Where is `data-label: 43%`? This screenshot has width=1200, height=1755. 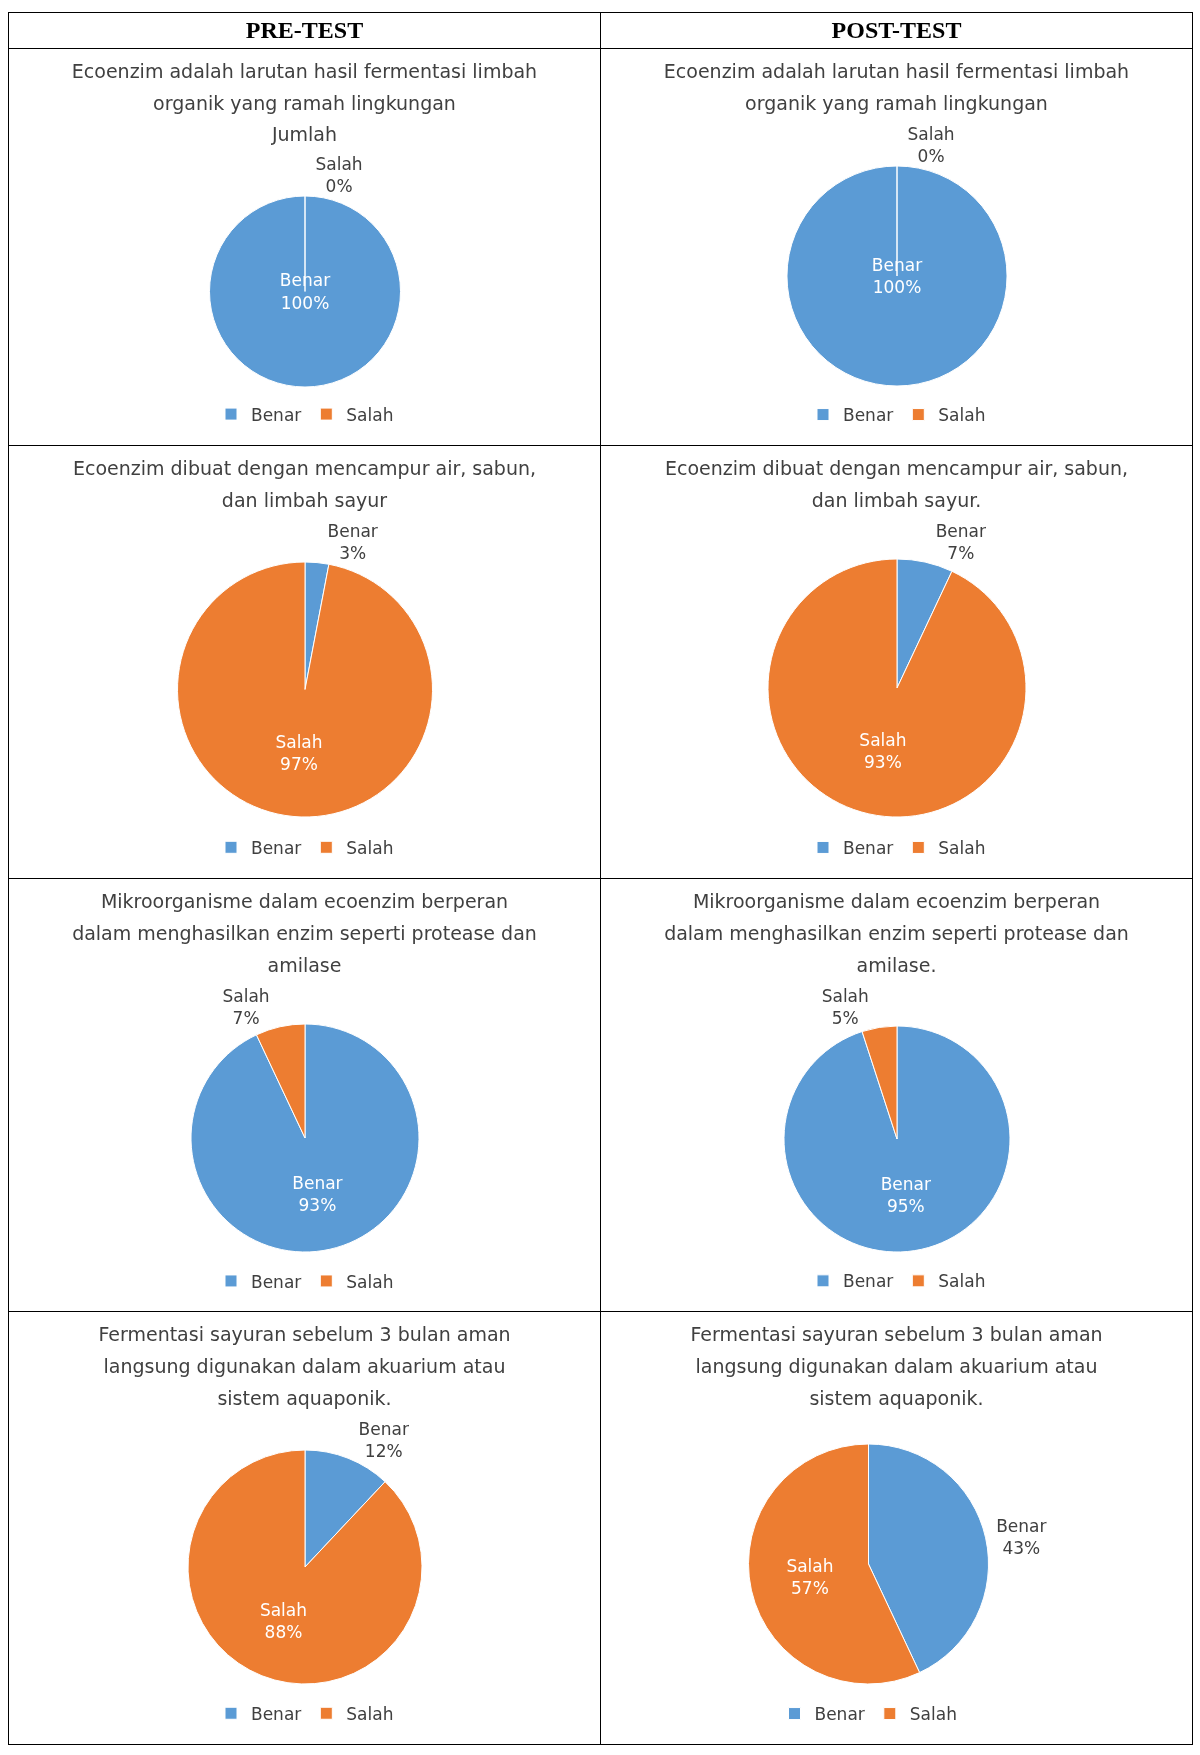 data-label: 43% is located at coordinates (1020, 1547).